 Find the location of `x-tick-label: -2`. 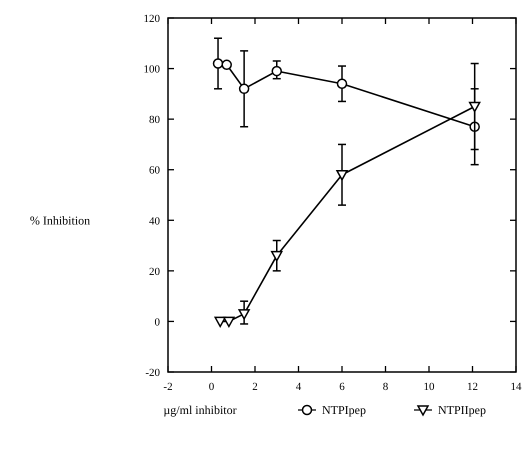

x-tick-label: -2 is located at coordinates (168, 387).